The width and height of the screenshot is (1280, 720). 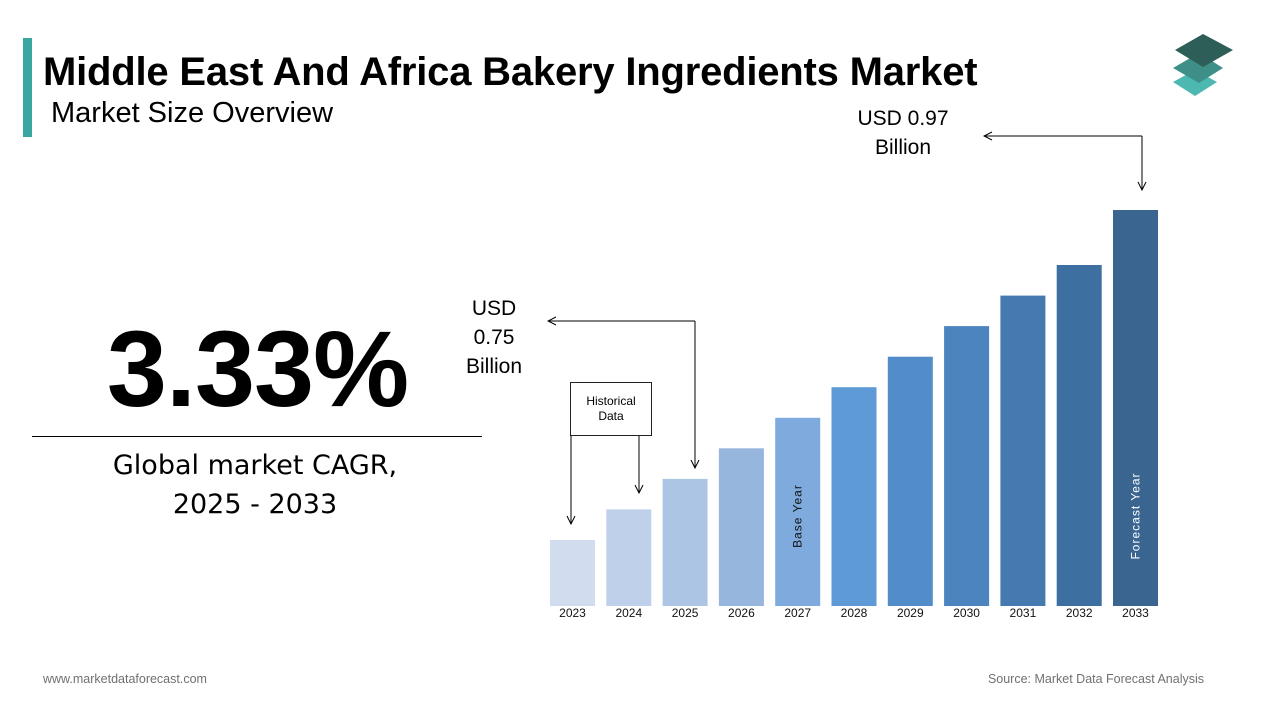 What do you see at coordinates (685, 613) in the screenshot?
I see `x-tick-2025: 2025` at bounding box center [685, 613].